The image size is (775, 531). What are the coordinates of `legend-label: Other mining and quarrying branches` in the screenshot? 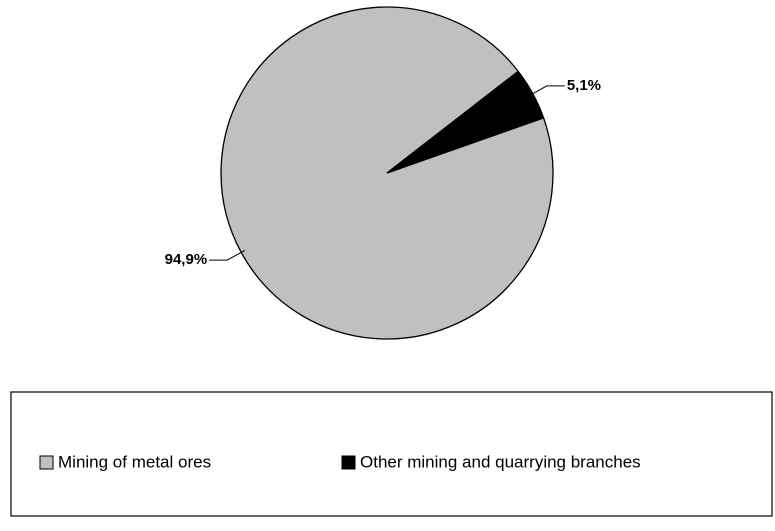 It's located at (500, 461).